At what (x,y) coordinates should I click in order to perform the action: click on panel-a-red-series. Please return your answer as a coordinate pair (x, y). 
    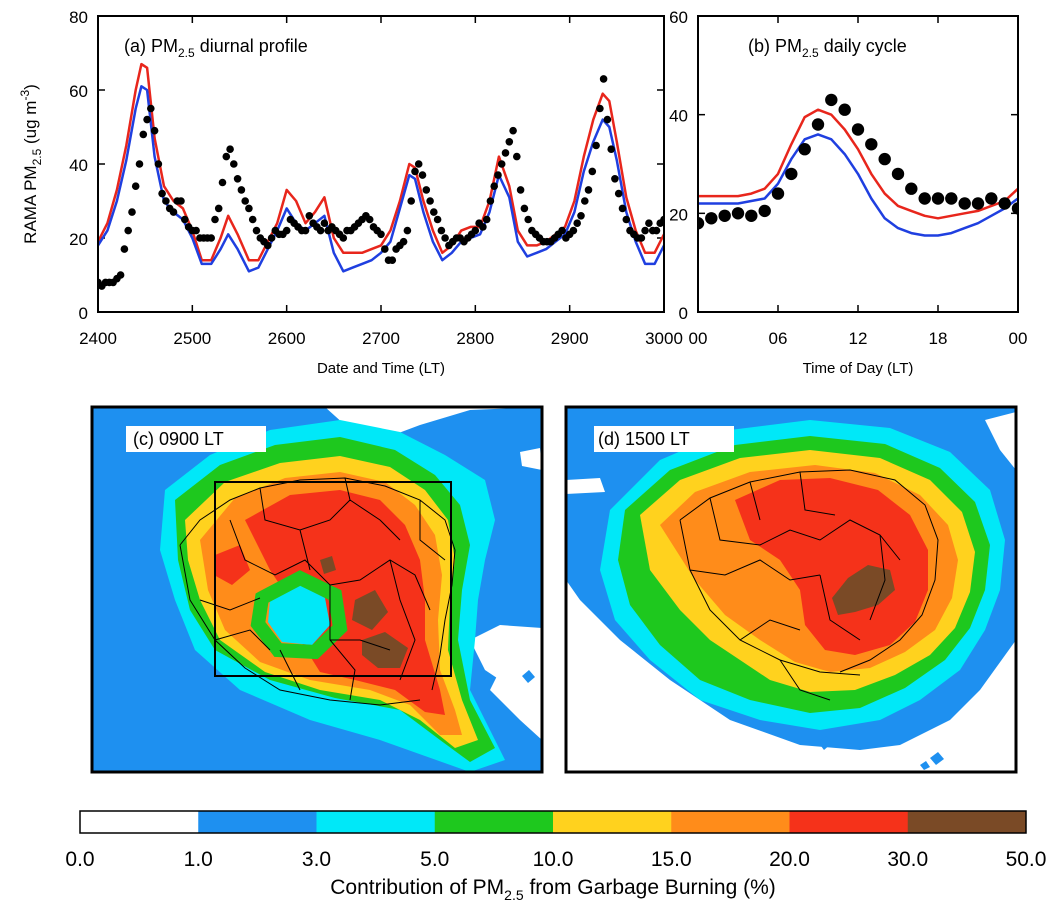
    Looking at the image, I should click on (381, 162).